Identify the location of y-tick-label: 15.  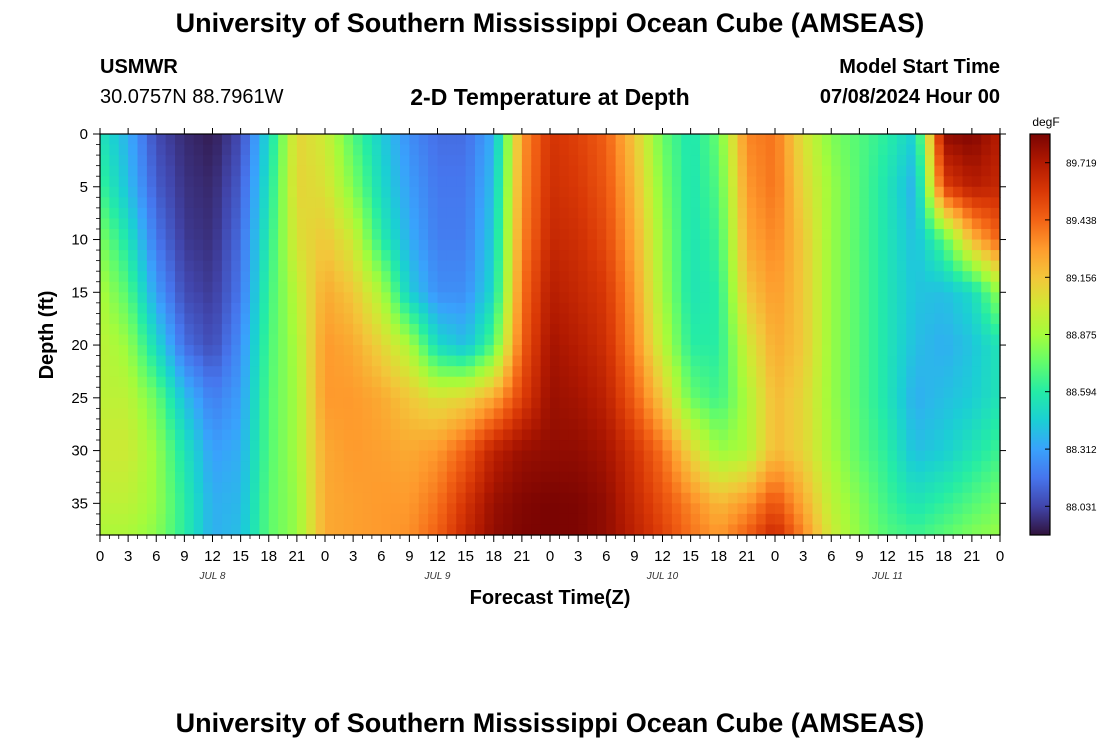
(79, 292).